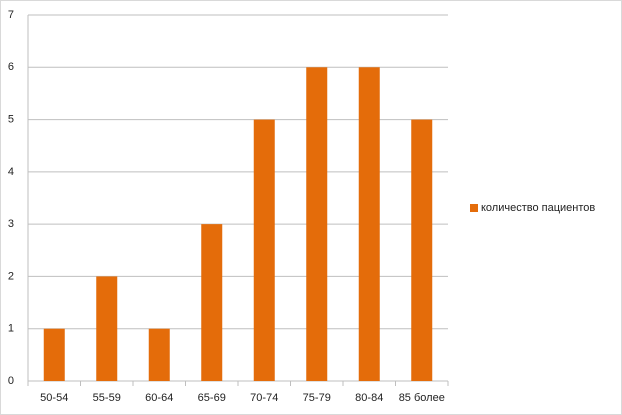 The width and height of the screenshot is (622, 415). I want to click on x-tick-label: 65-69, so click(212, 398).